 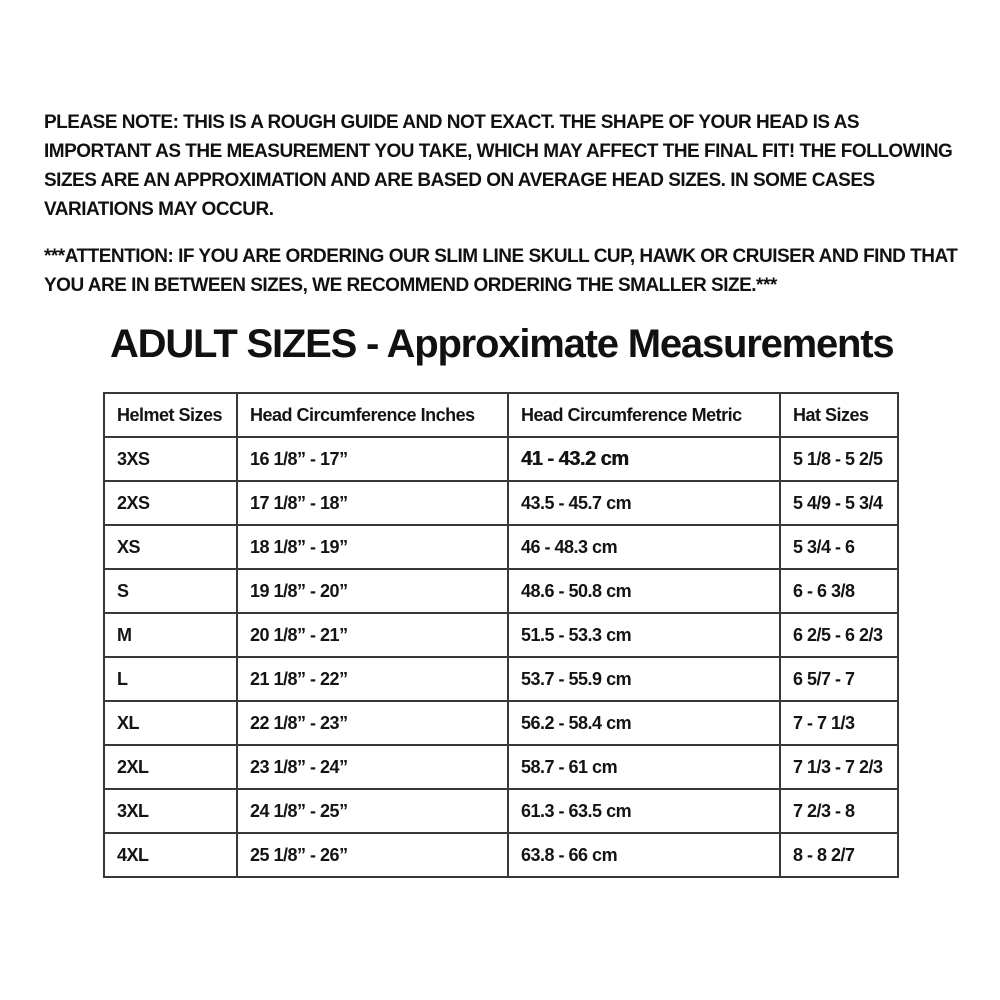 I want to click on metric-cell: 63.8 - 66 cm, so click(x=644, y=855).